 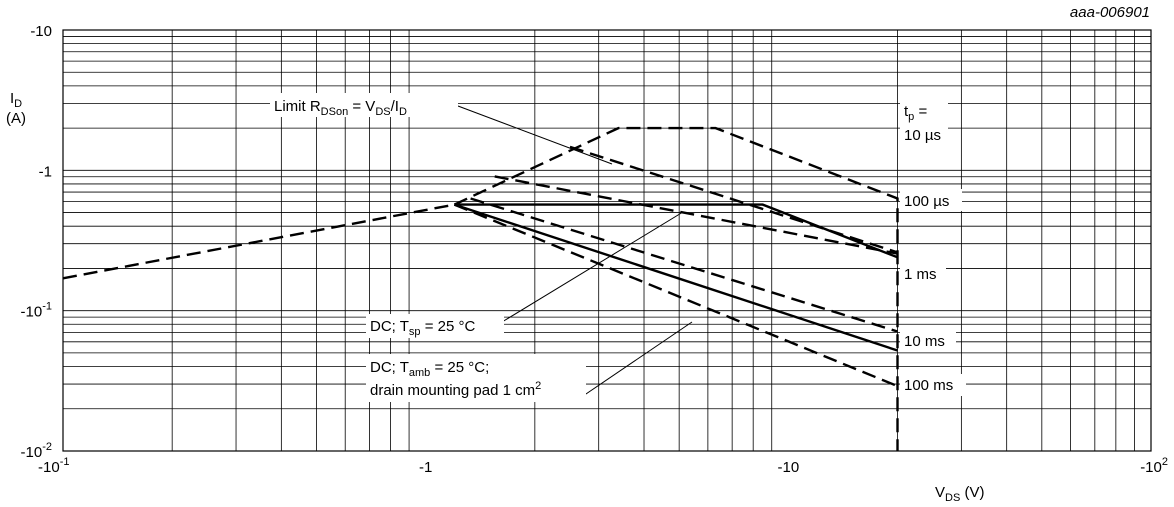 I want to click on dc-amb-label-bg, so click(x=476, y=378).